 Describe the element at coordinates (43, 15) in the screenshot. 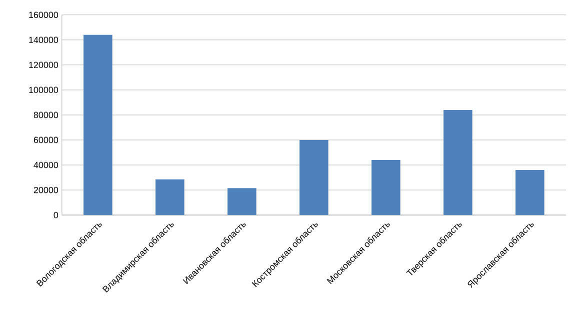

I see `y-tick-label: 160000` at that location.